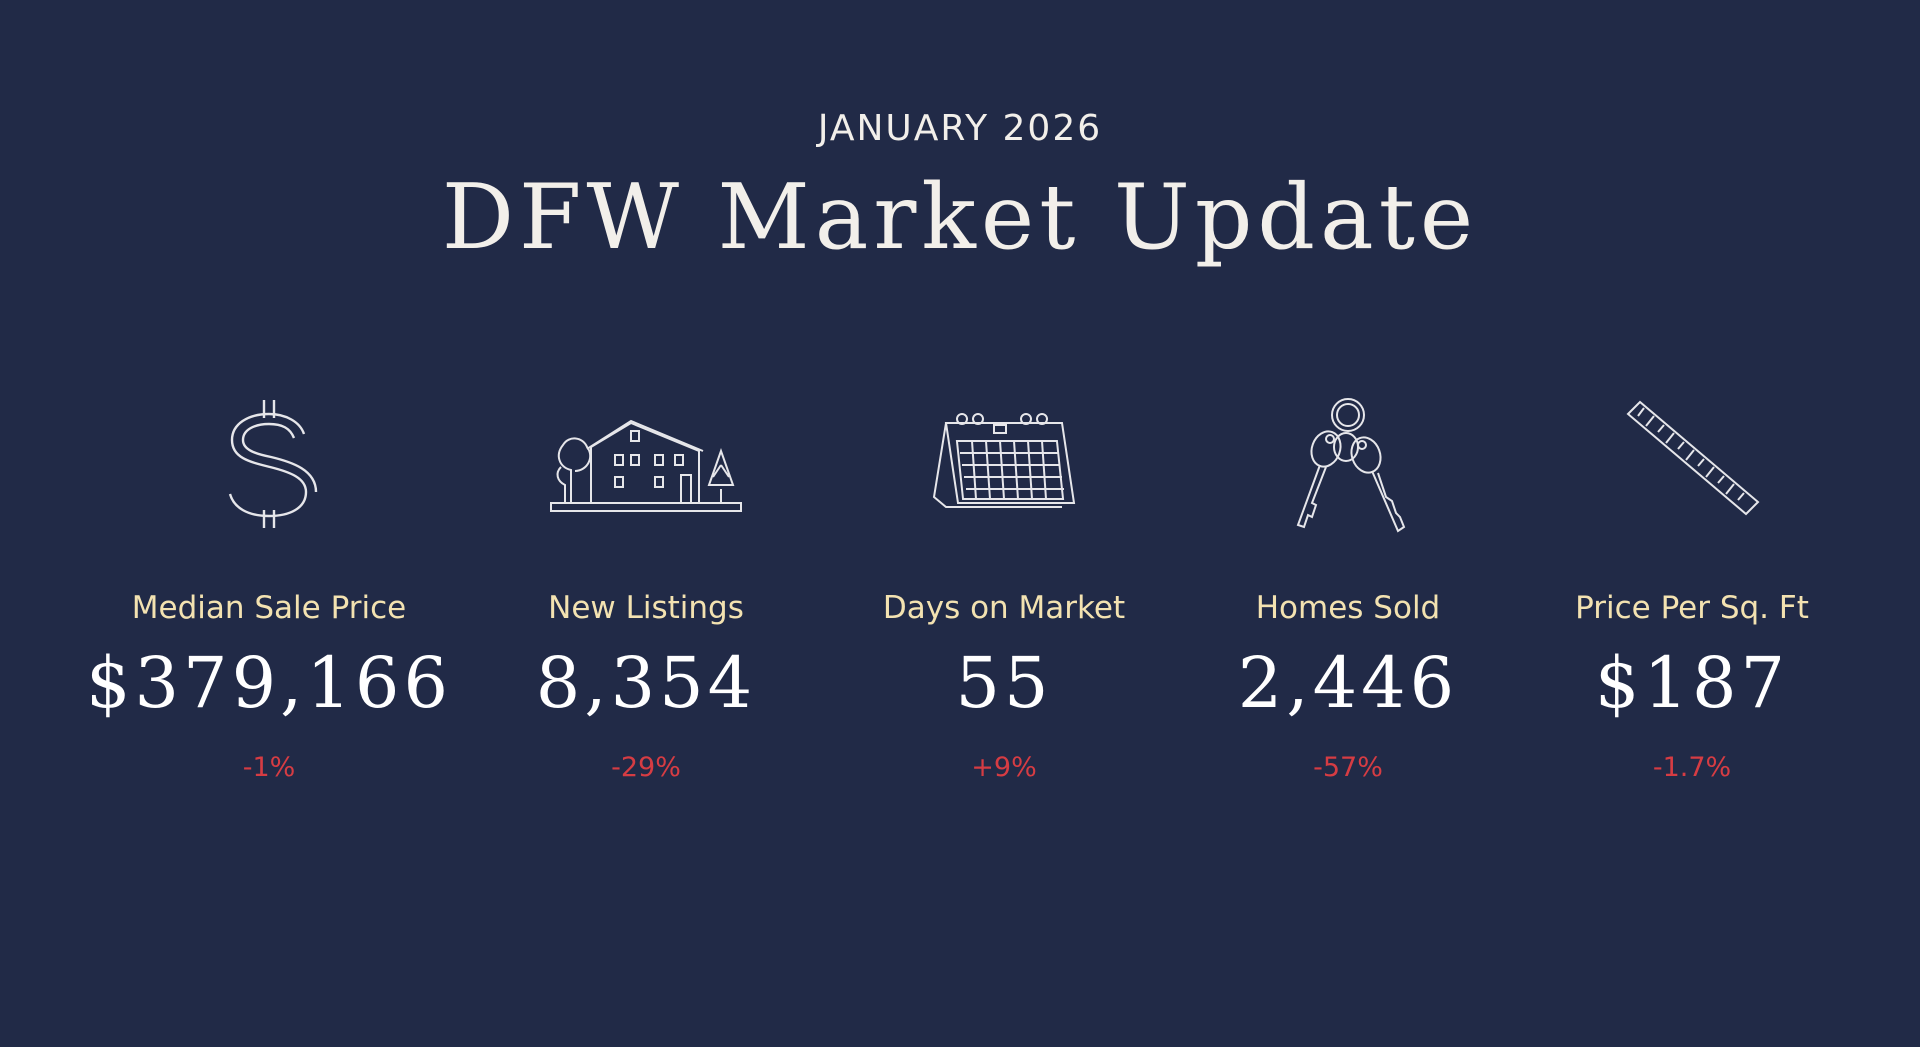 The width and height of the screenshot is (1920, 1047). Describe the element at coordinates (1348, 608) in the screenshot. I see `stat-label: Homes Sold` at that location.